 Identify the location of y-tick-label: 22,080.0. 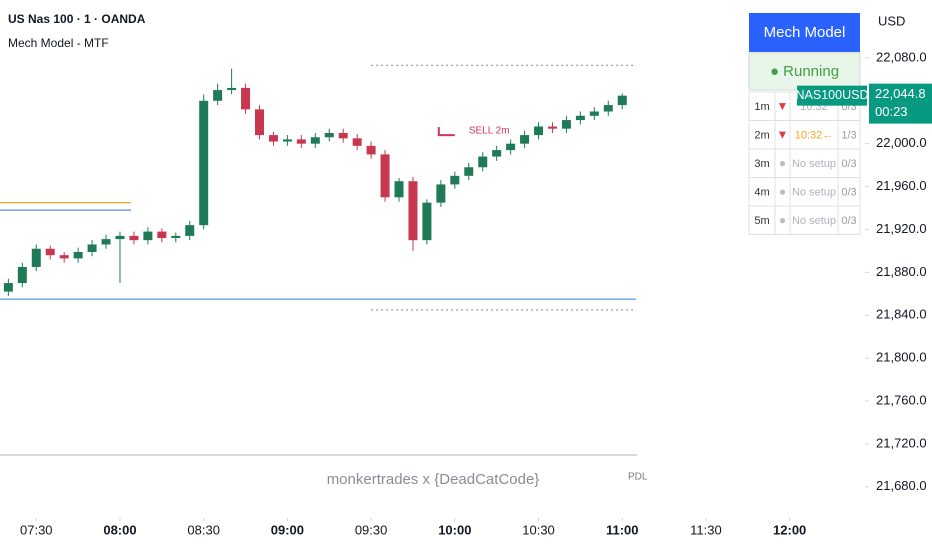
(901, 56).